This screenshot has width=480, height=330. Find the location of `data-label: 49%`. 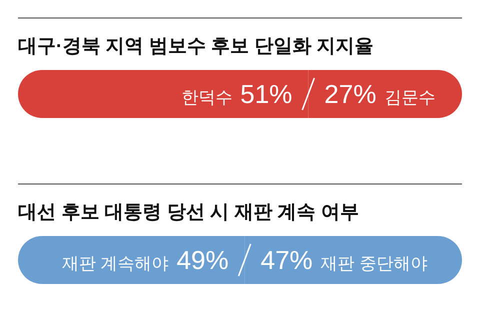

data-label: 49% is located at coordinates (202, 260).